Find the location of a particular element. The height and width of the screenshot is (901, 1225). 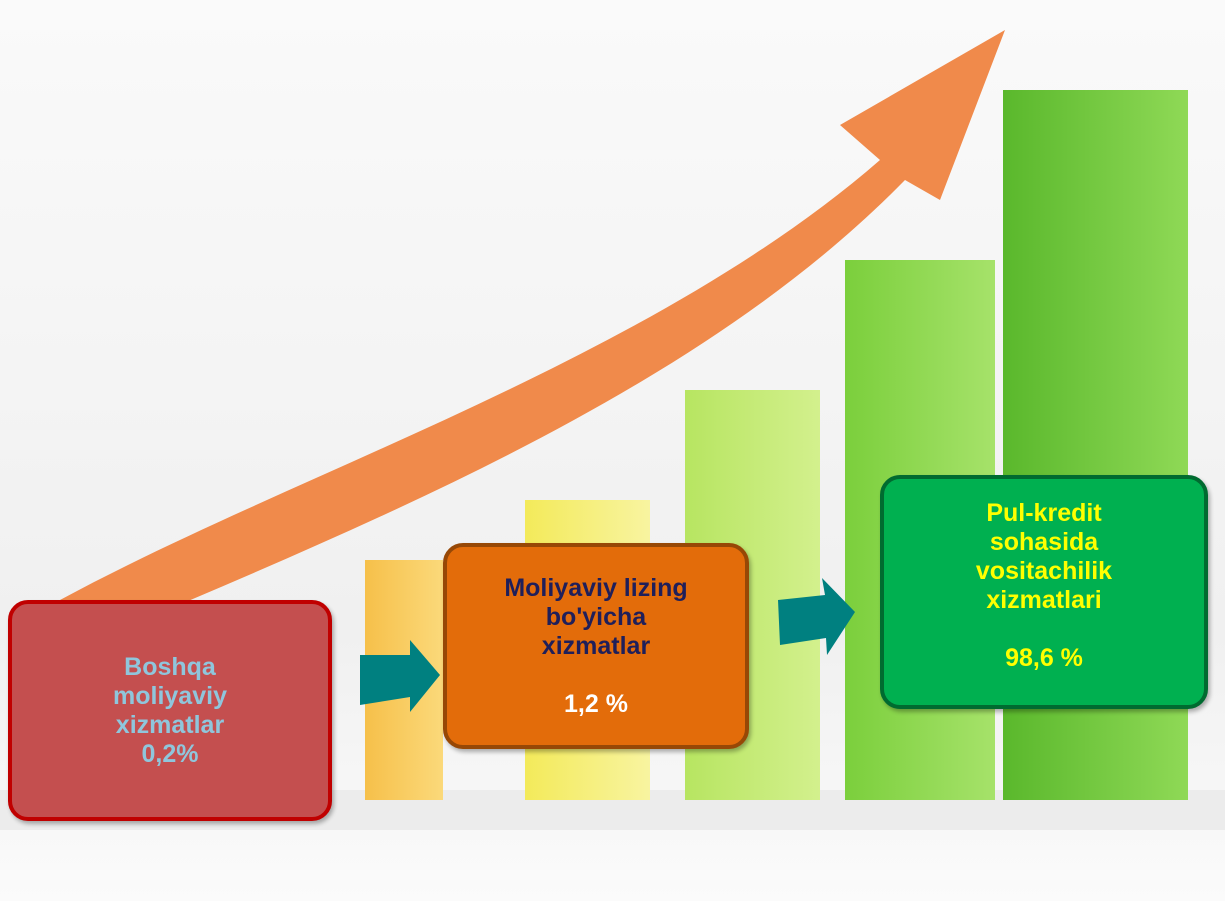

box-value: 1,2 % is located at coordinates (596, 703).